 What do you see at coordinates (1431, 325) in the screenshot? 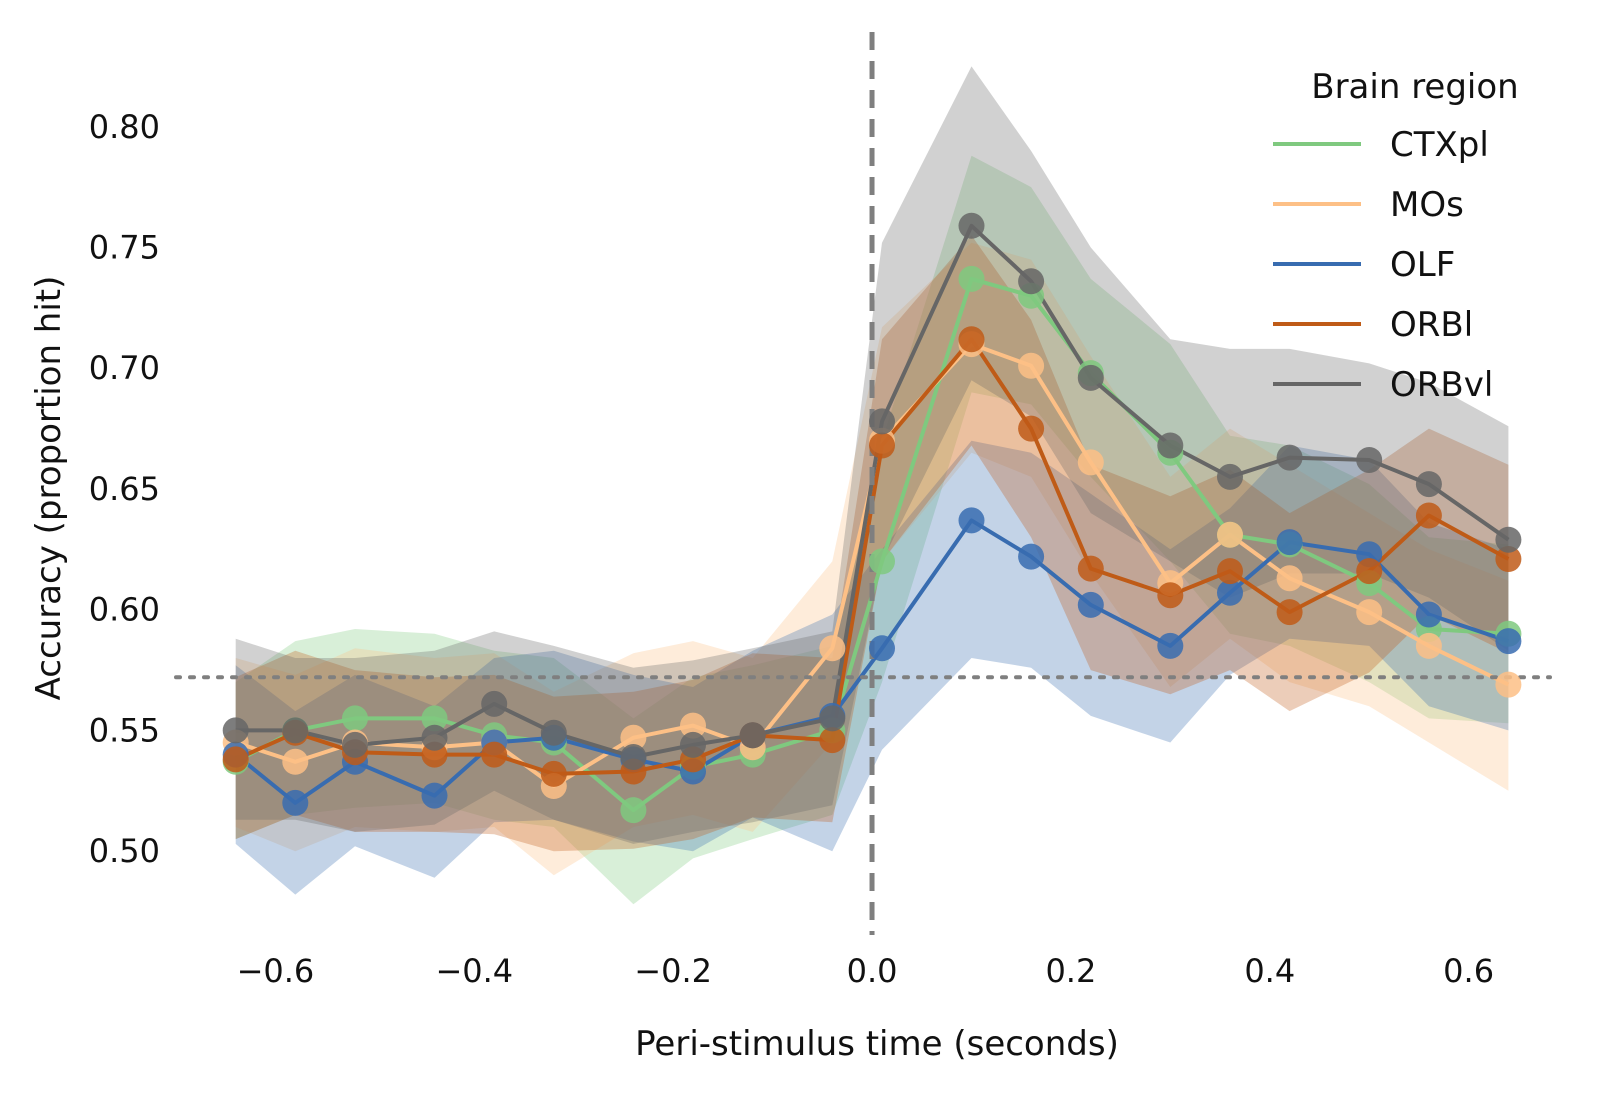
I see `legend-label-orbl: ORBl` at bounding box center [1431, 325].